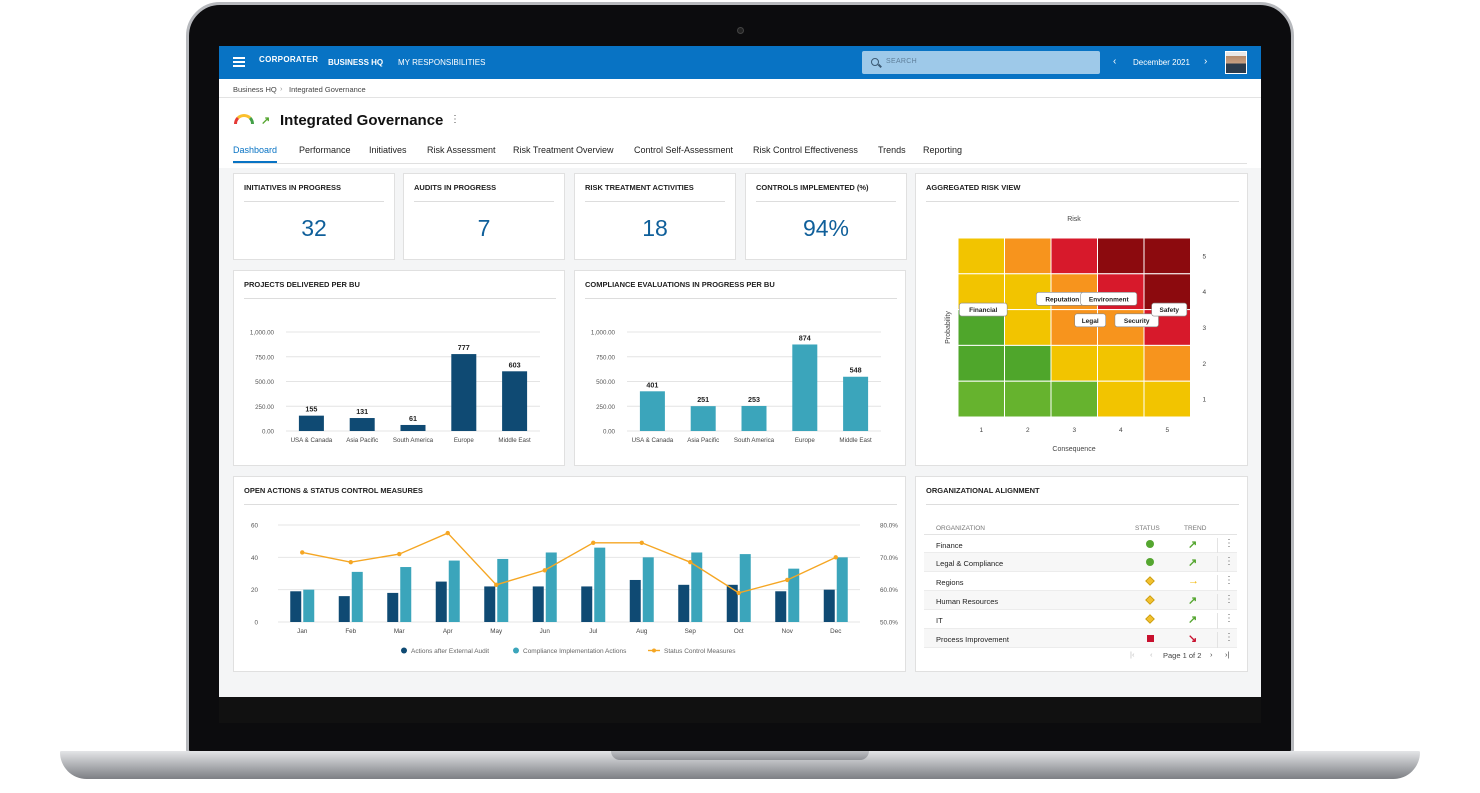 The width and height of the screenshot is (1480, 793). Describe the element at coordinates (1147, 528) in the screenshot. I see `column-header-status: STATUS` at that location.